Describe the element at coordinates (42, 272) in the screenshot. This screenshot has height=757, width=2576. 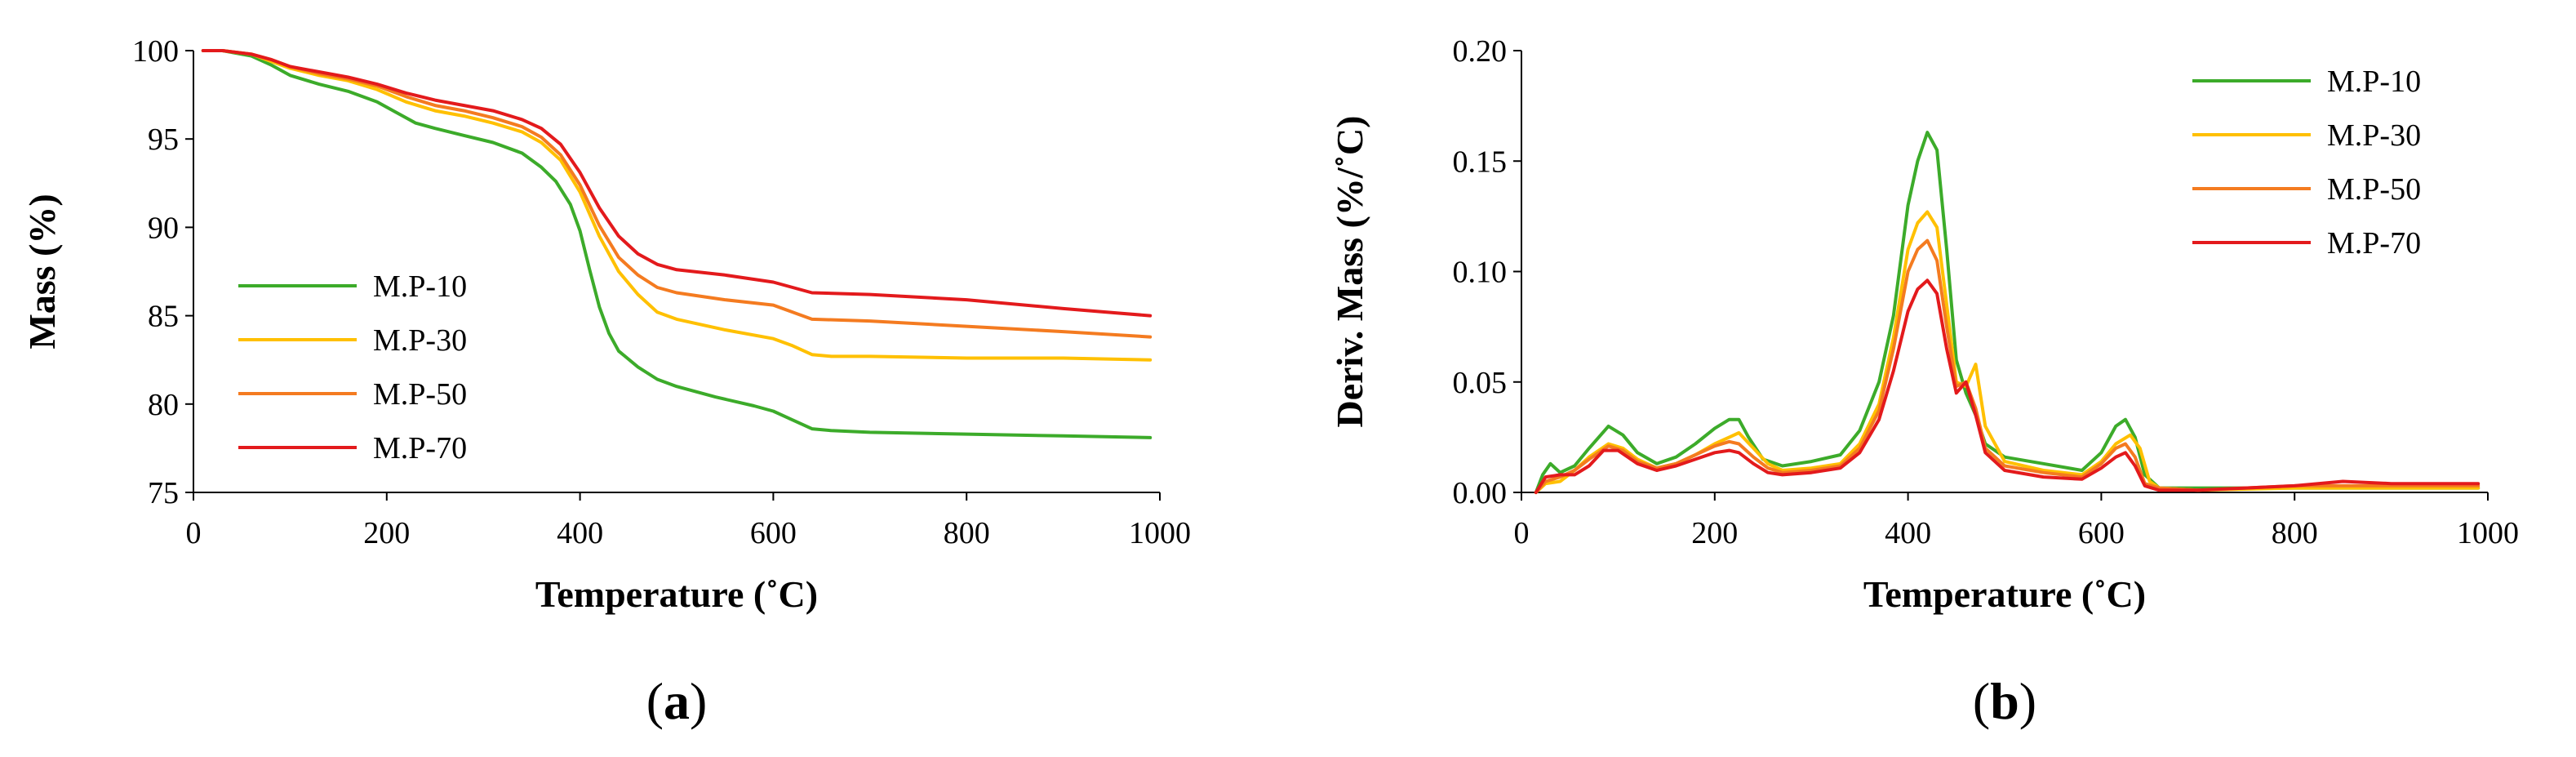
I see `y-axis-title: Mass (%)` at that location.